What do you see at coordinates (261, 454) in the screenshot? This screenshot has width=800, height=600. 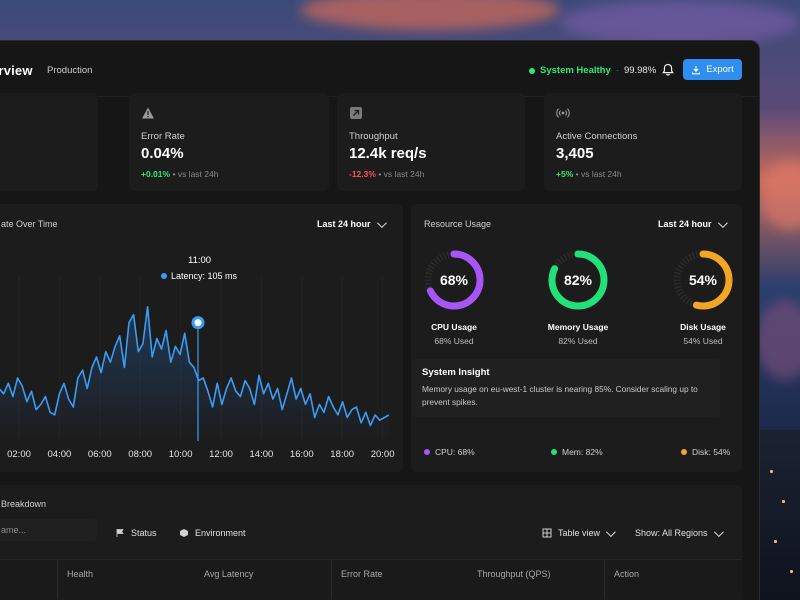 I see `x-tick-label: 14:00` at bounding box center [261, 454].